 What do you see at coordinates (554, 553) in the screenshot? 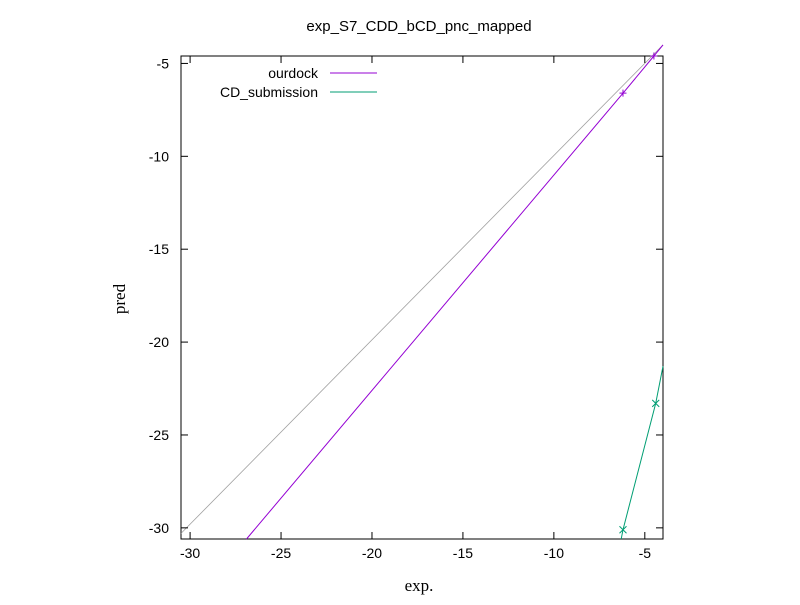
I see `x-tick-label: -10` at bounding box center [554, 553].